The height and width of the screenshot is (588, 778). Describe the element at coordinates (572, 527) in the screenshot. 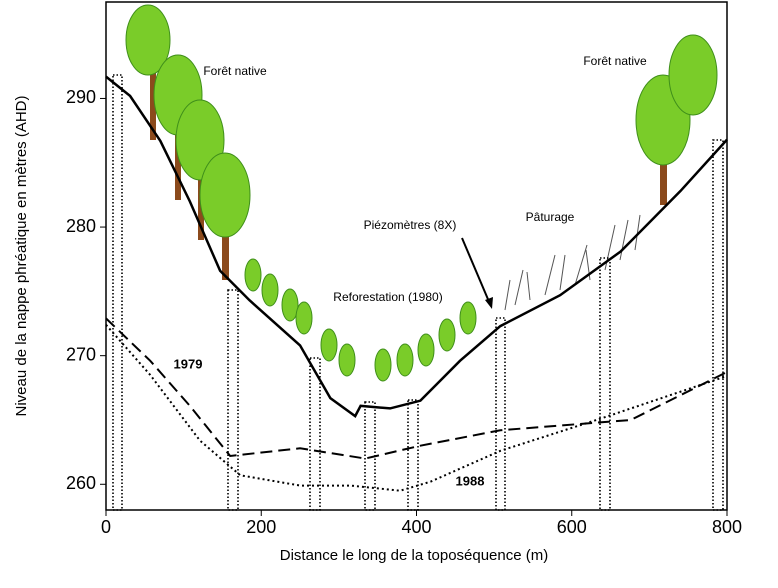

I see `x-tick-label: 600` at that location.